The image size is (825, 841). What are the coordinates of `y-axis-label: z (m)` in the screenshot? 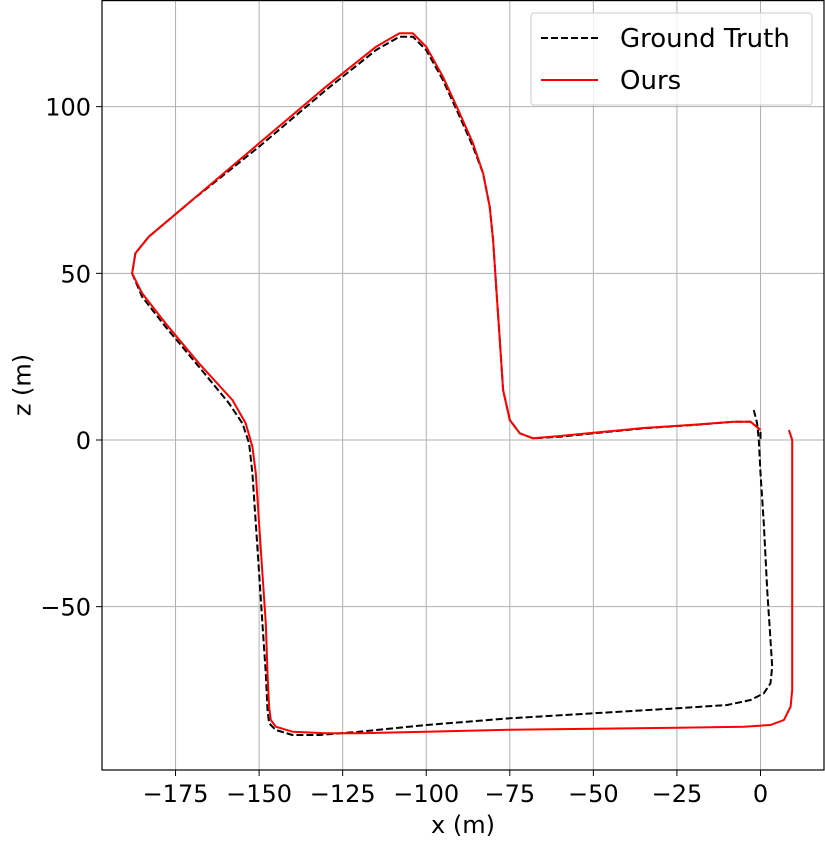 It's located at (22, 385).